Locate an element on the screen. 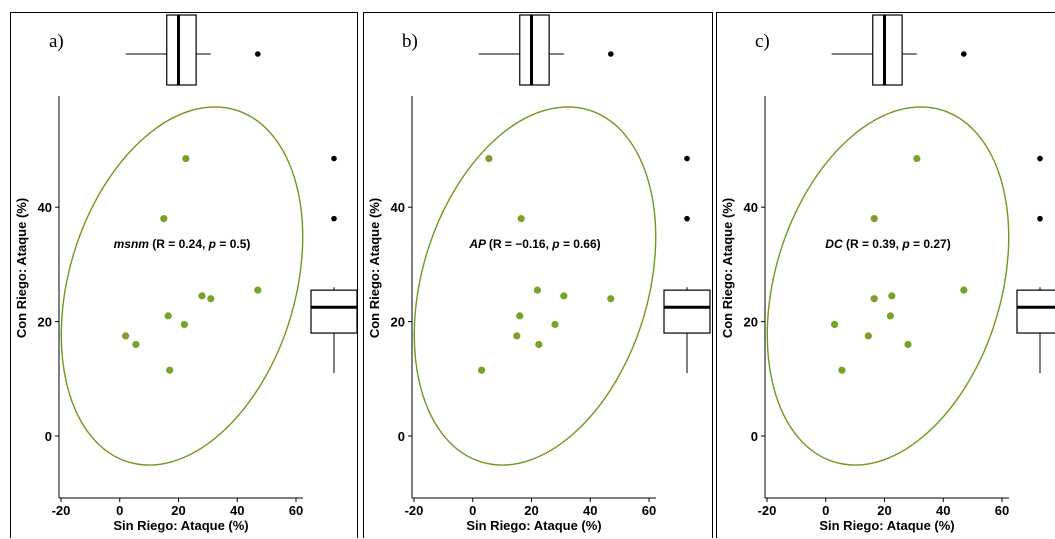 The width and height of the screenshot is (1055, 539). annotation-r: (R = 0.24, is located at coordinates (180, 244).